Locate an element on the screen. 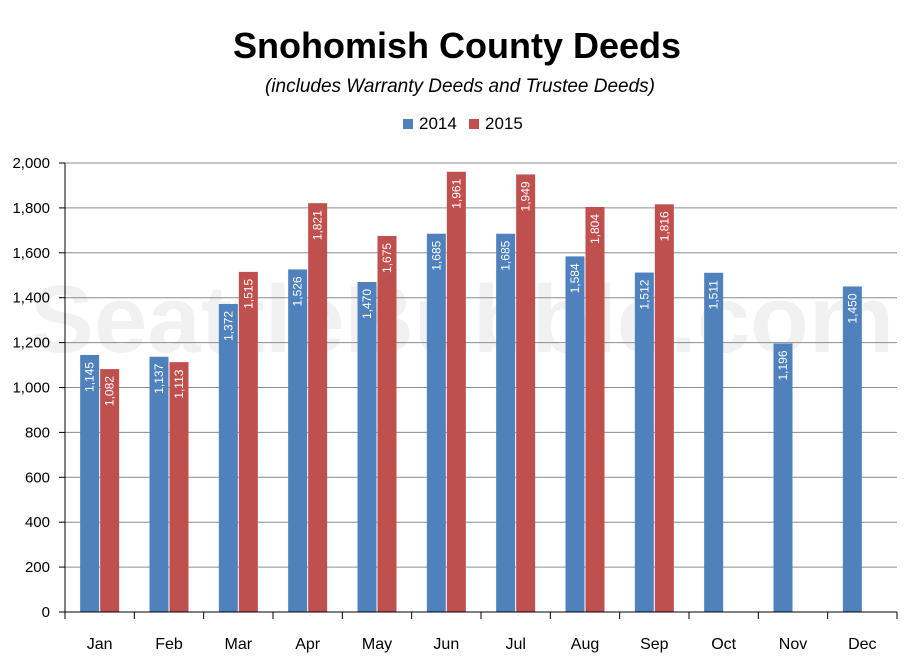 Image resolution: width=915 pixels, height=666 pixels. x-tick-label: Mar is located at coordinates (239, 644).